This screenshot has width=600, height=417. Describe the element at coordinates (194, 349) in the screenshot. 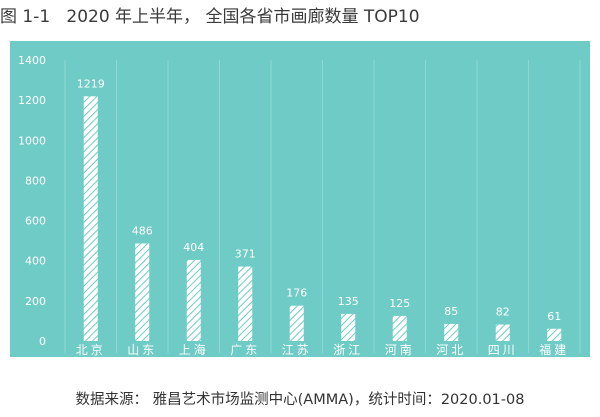

I see `x-tick-label: 上海` at that location.